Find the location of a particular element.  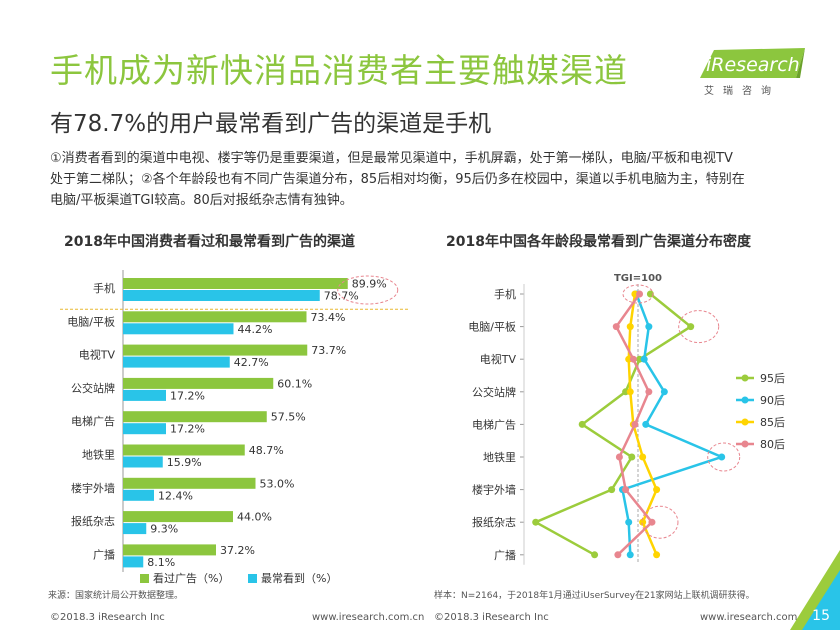

line-category-label: 电脑/平板 is located at coordinates (492, 327).